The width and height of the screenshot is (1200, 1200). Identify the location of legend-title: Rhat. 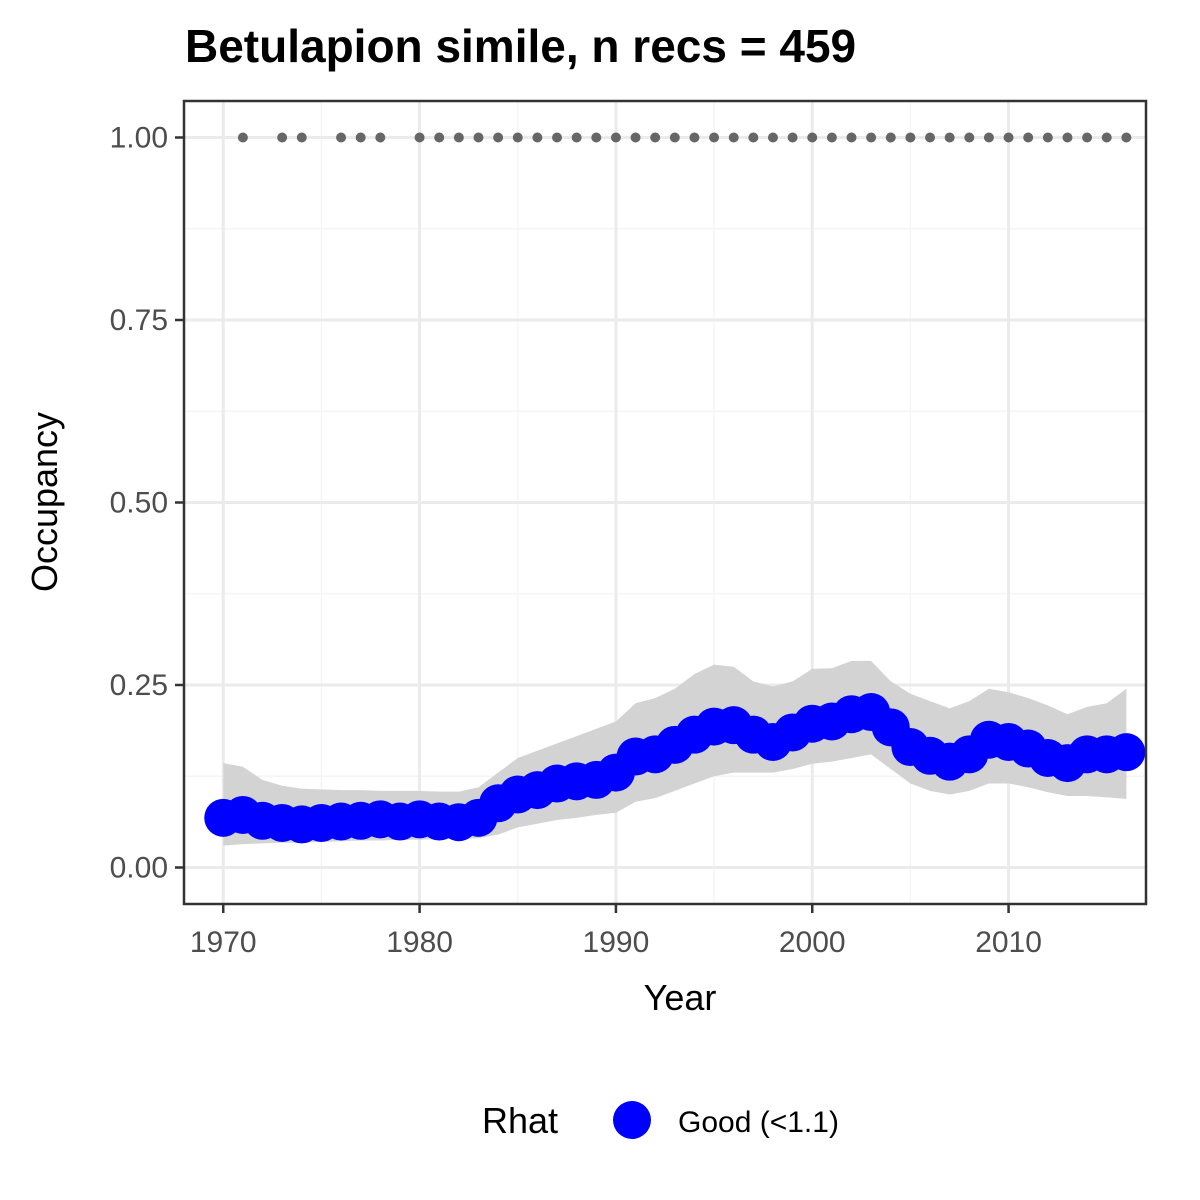
(520, 1120).